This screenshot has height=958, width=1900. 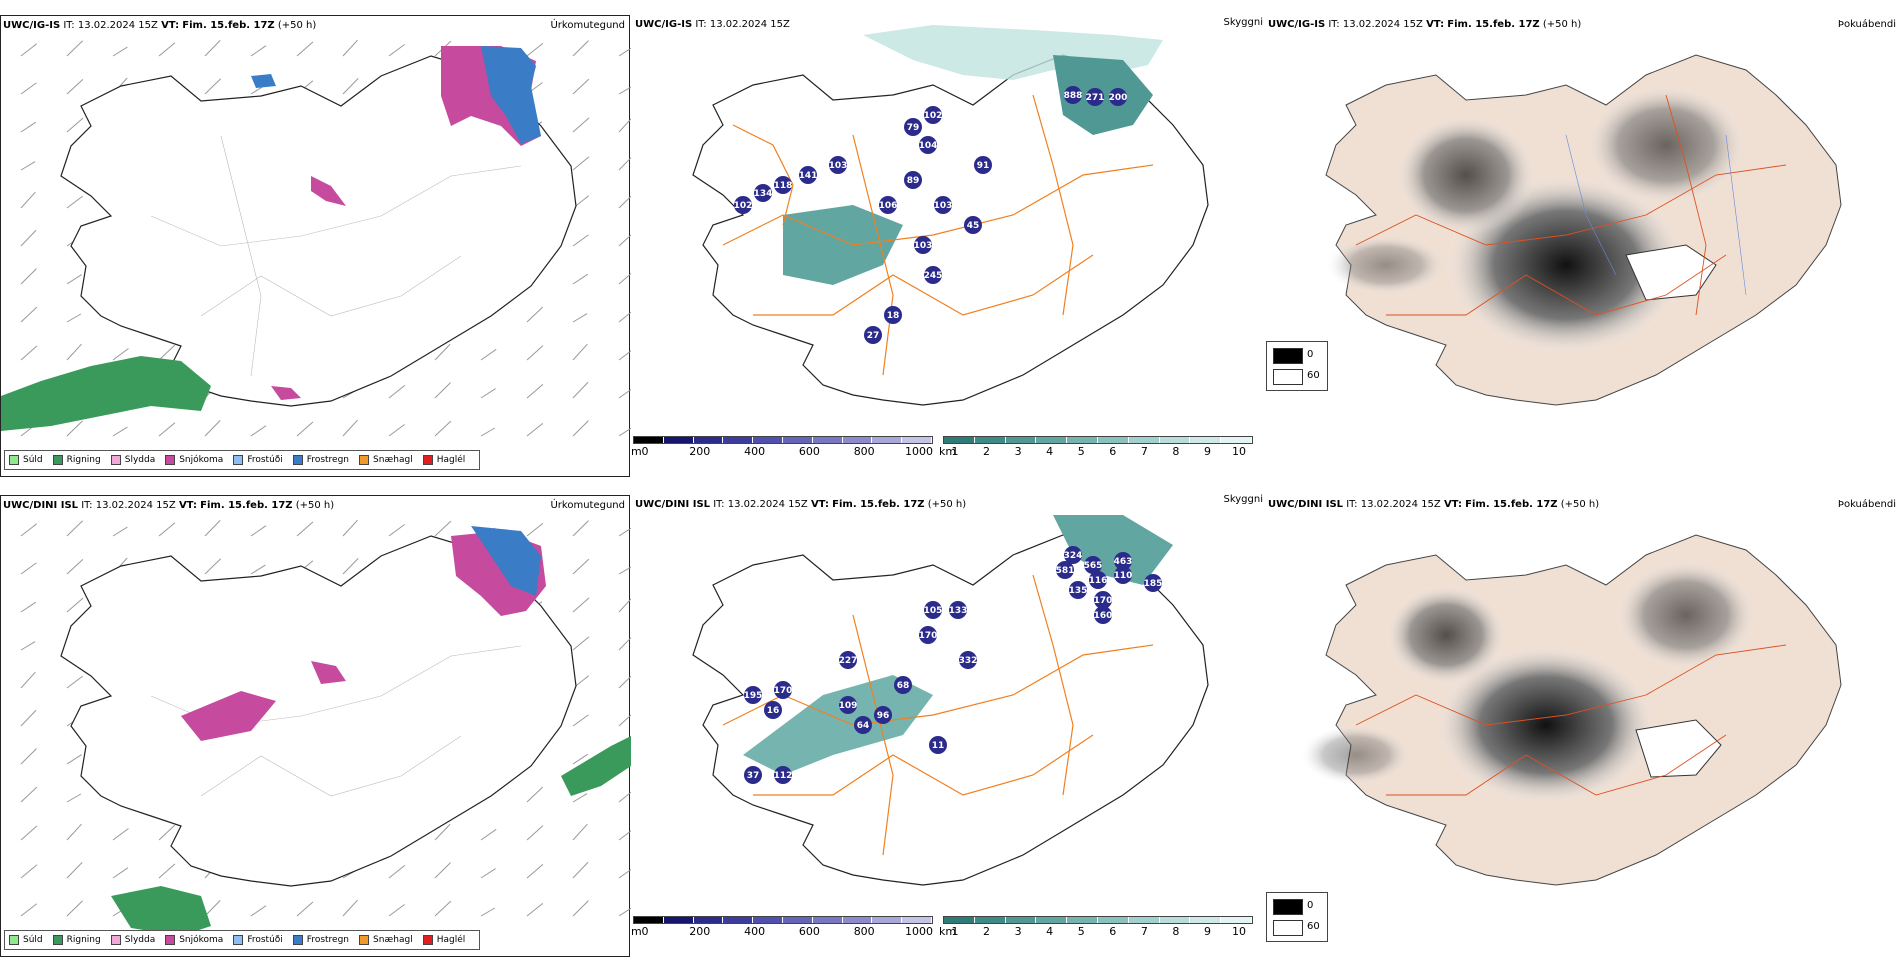 I want to click on visibility-value: 109, so click(x=848, y=706).